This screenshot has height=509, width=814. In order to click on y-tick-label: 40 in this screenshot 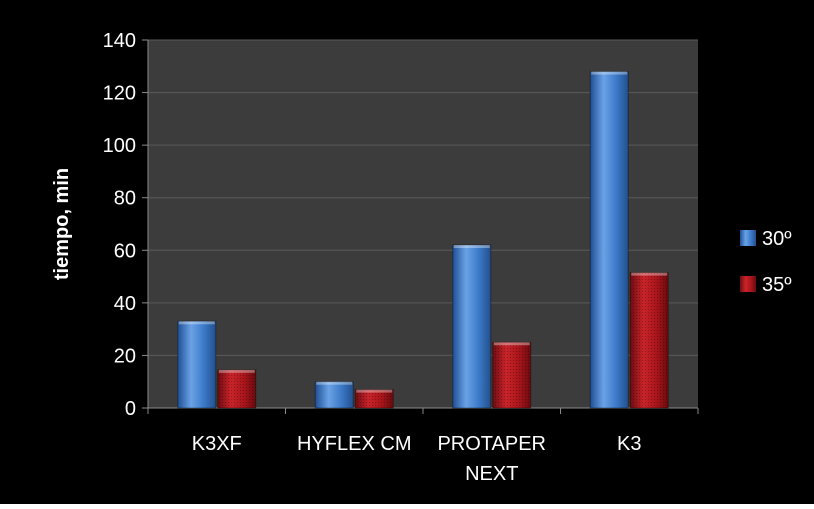, I will do `click(125, 304)`.